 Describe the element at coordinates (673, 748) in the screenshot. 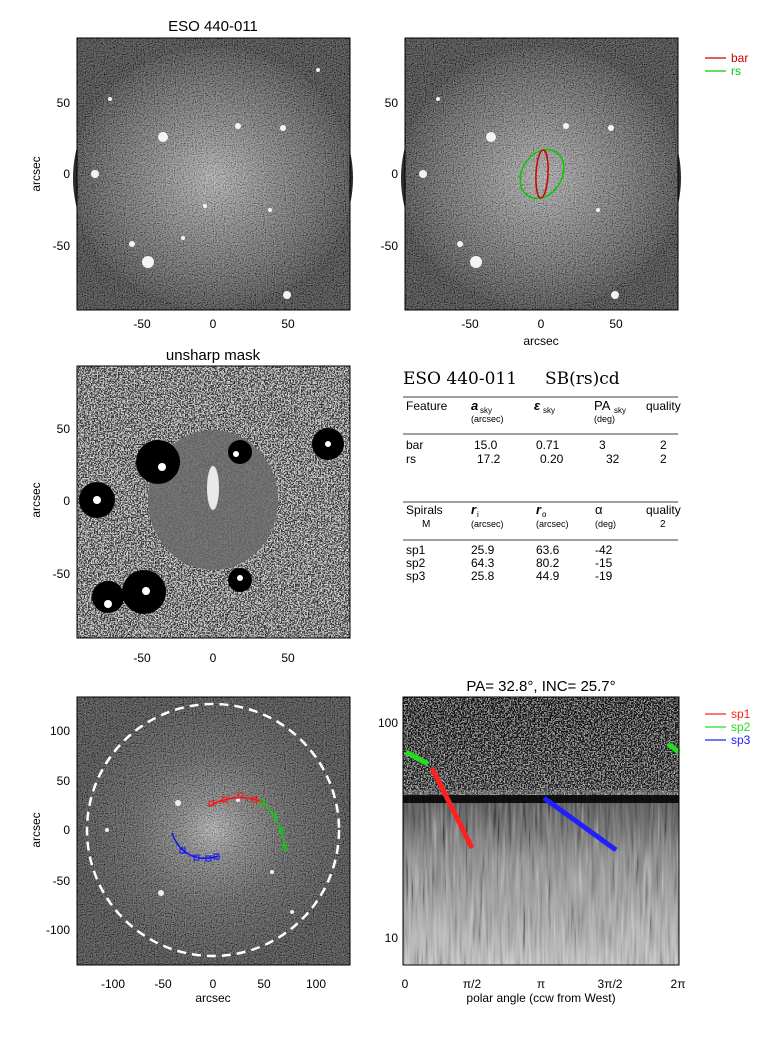

I see `sp2-polar-trace-wrap` at that location.